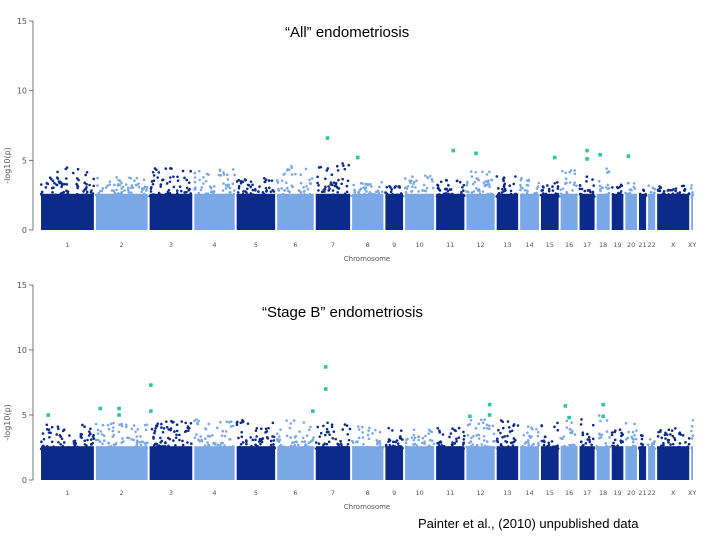  Describe the element at coordinates (587, 493) in the screenshot. I see `chromosome-label: 17` at that location.